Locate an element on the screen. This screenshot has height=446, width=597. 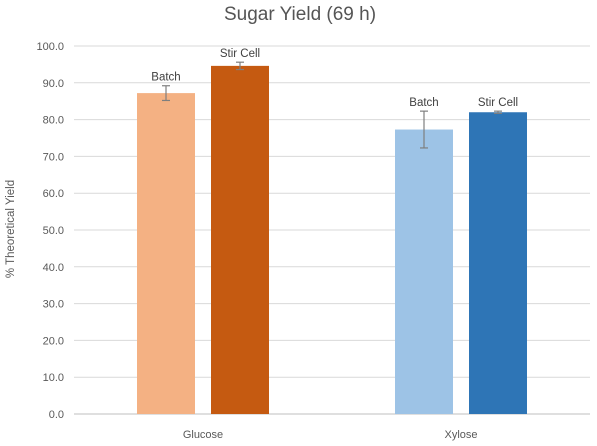
y-tick-label: 20.0 is located at coordinates (53, 341).